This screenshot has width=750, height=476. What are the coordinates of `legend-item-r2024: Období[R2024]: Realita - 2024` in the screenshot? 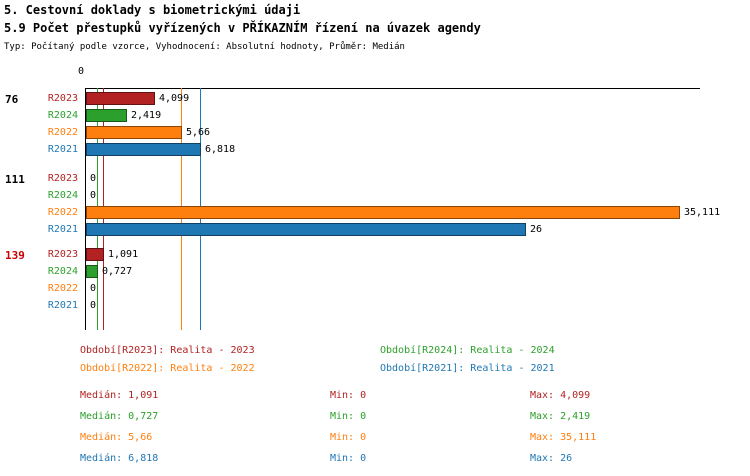 It's located at (467, 350).